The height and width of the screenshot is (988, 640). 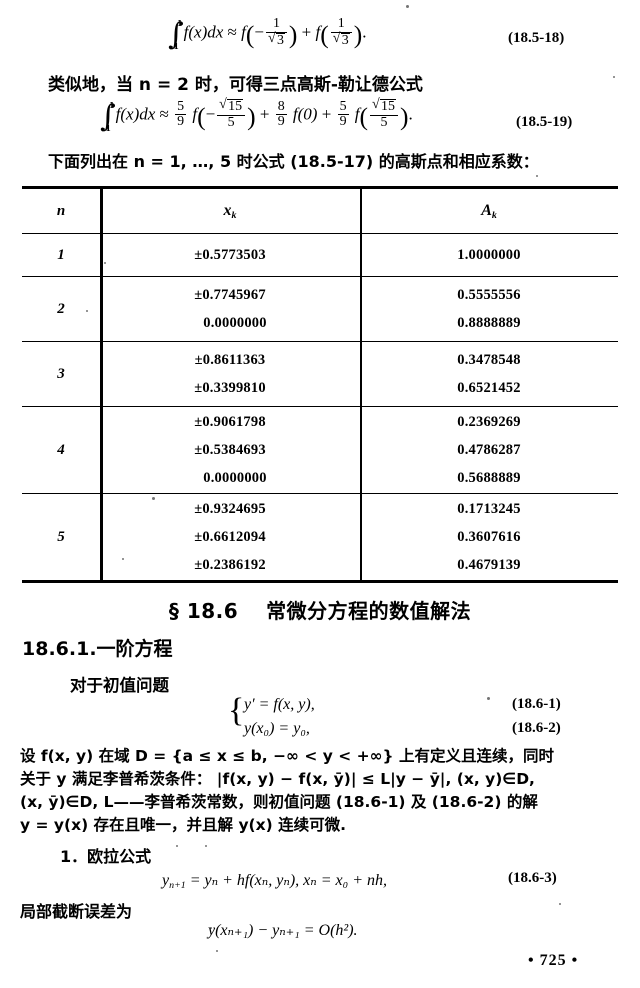 What do you see at coordinates (532, 878) in the screenshot?
I see `equation-tag-18-6-3: (18.6-3)` at bounding box center [532, 878].